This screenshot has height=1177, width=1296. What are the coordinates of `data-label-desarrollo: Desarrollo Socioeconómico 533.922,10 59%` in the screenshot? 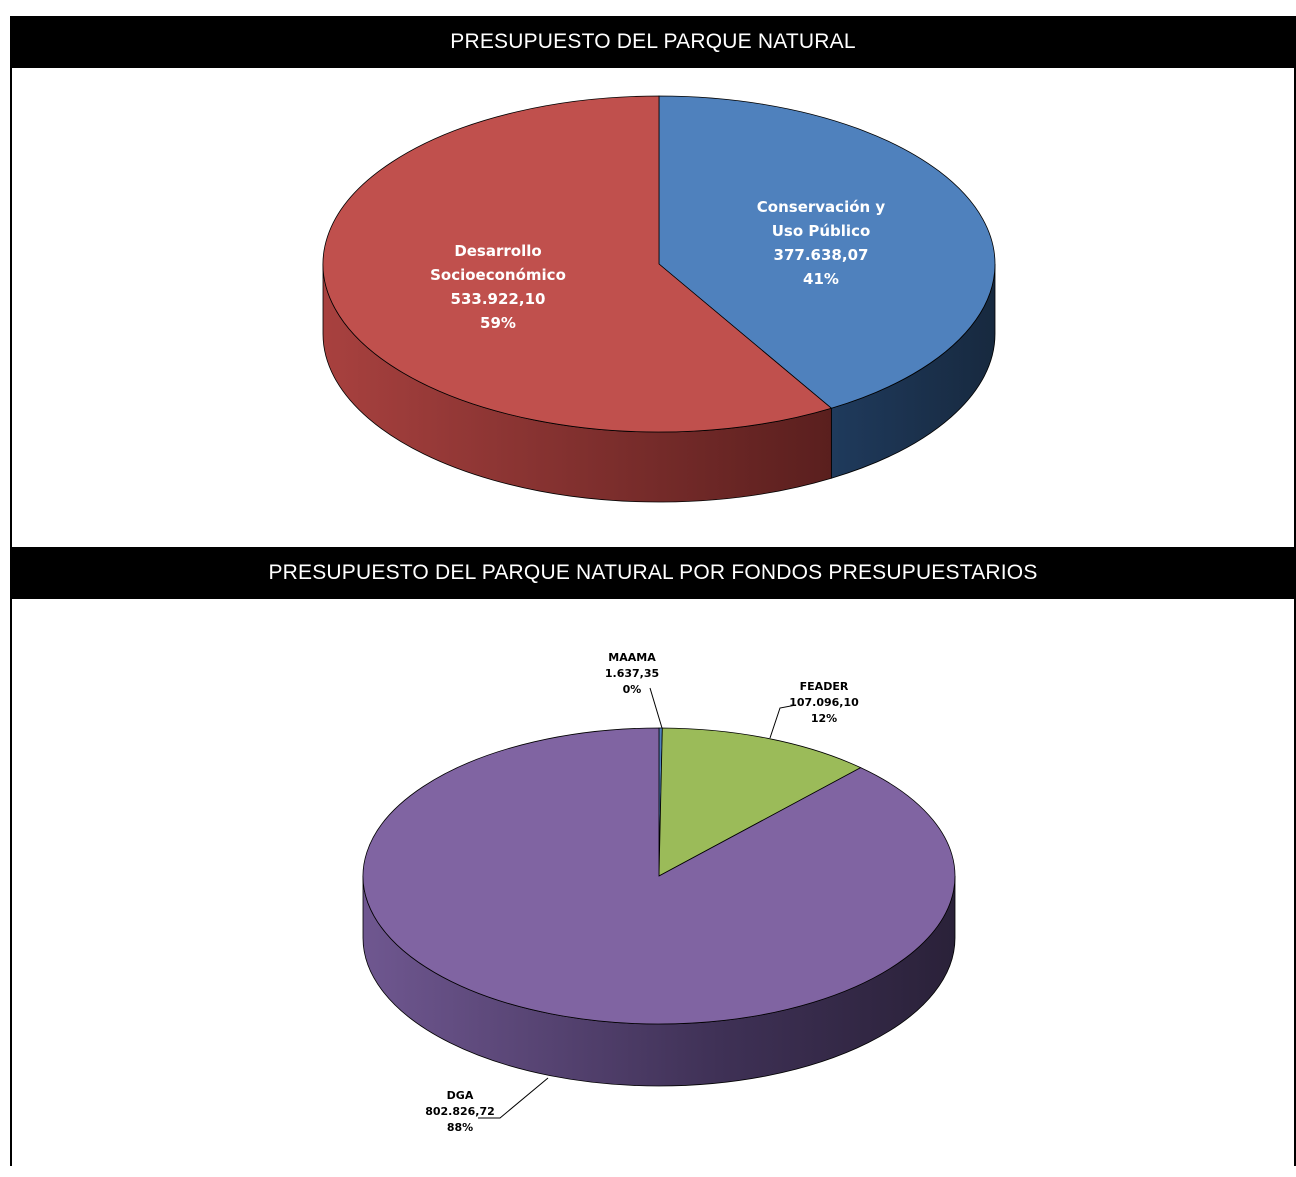 It's located at (498, 287).